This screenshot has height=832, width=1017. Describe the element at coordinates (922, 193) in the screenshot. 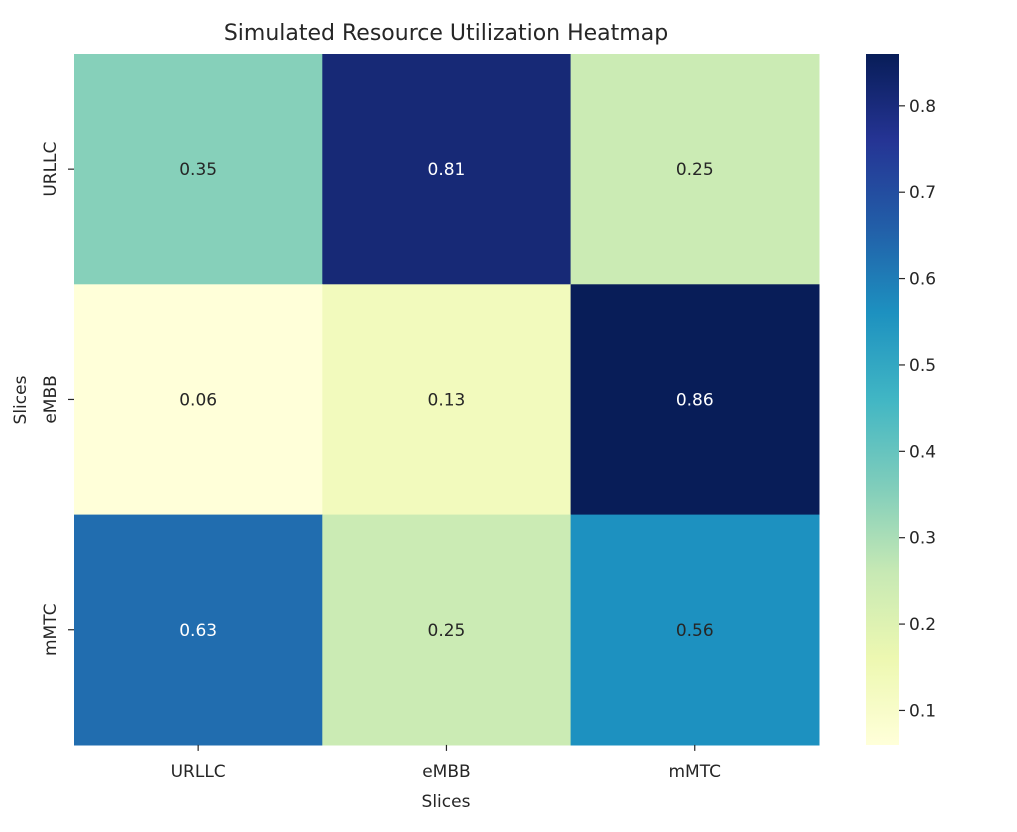

I see `colorbar-tick-label: 0.7` at that location.